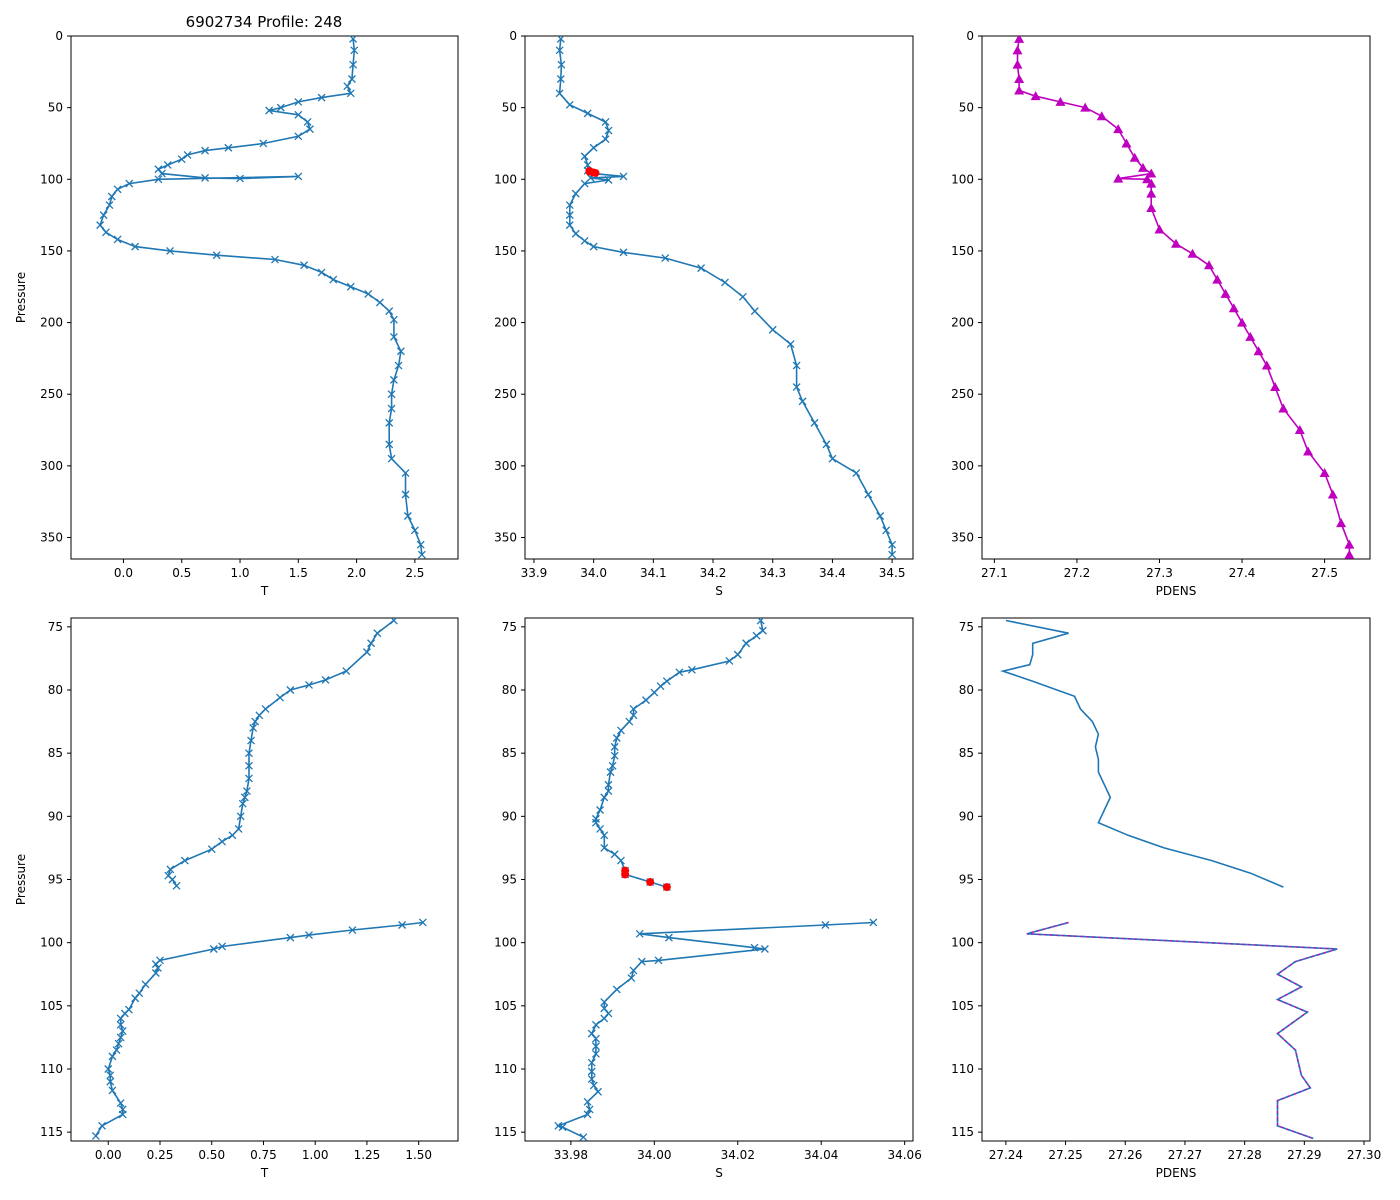 Image resolution: width=1400 pixels, height=1200 pixels. What do you see at coordinates (264, 22) in the screenshot?
I see `figure-title: 6902734 Profile: 248` at bounding box center [264, 22].